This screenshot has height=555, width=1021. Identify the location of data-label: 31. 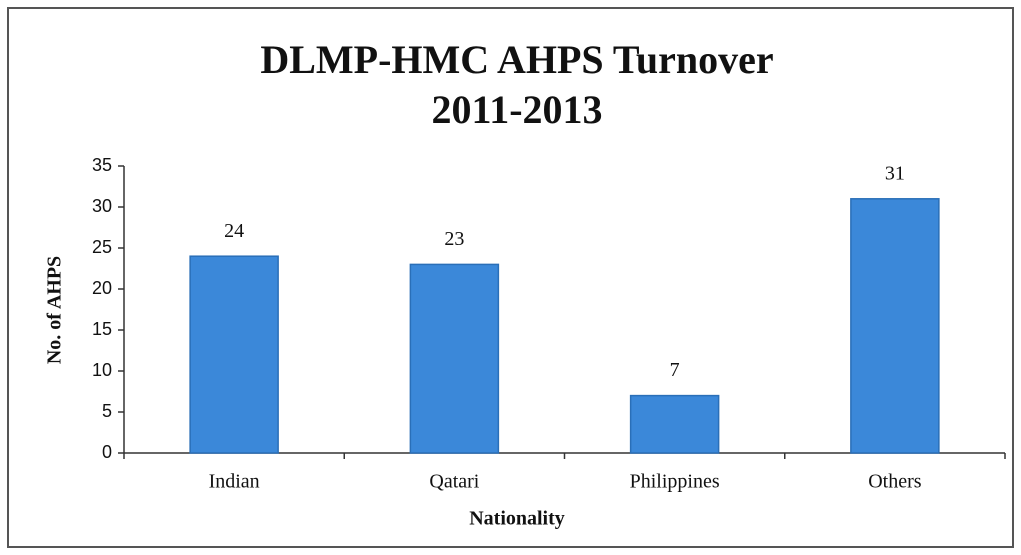
(895, 173).